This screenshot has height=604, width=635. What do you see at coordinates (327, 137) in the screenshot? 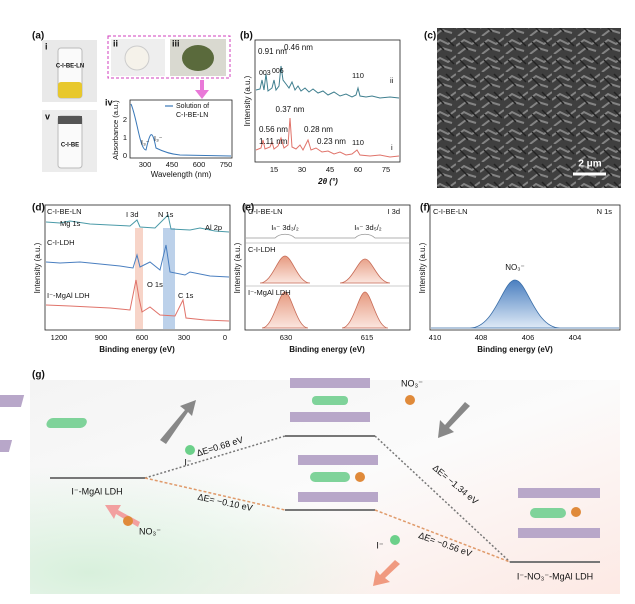
I see `pattern-i` at bounding box center [327, 137].